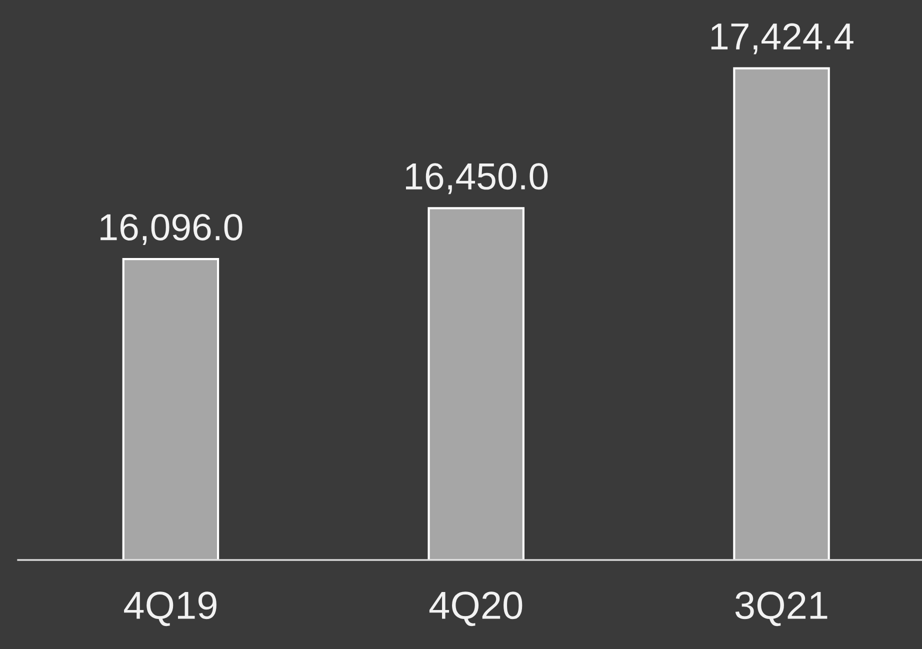 The height and width of the screenshot is (649, 922). I want to click on x-tick-label: 4Q20, so click(475, 609).